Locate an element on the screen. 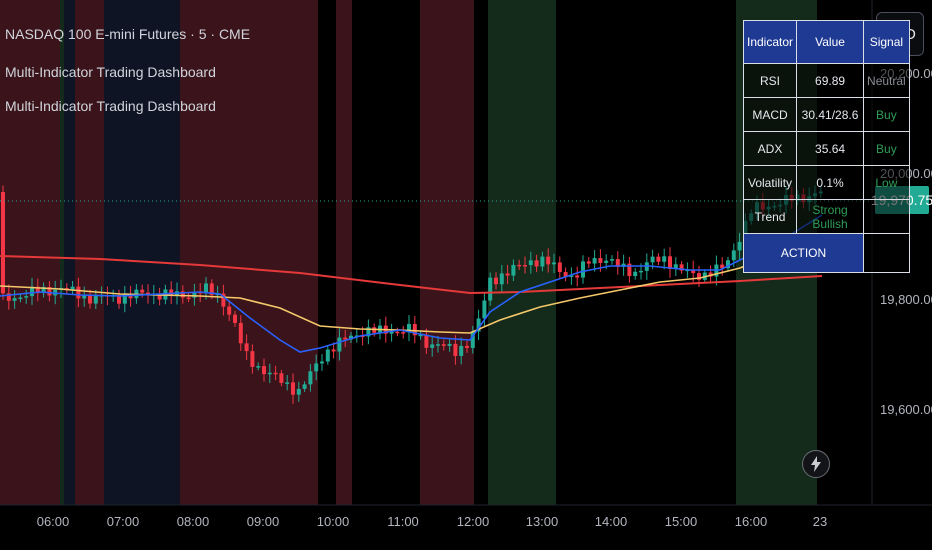 This screenshot has height=550, width=932. indicator-legend-1: Multi-Indicator Trading Dashboard is located at coordinates (110, 72).